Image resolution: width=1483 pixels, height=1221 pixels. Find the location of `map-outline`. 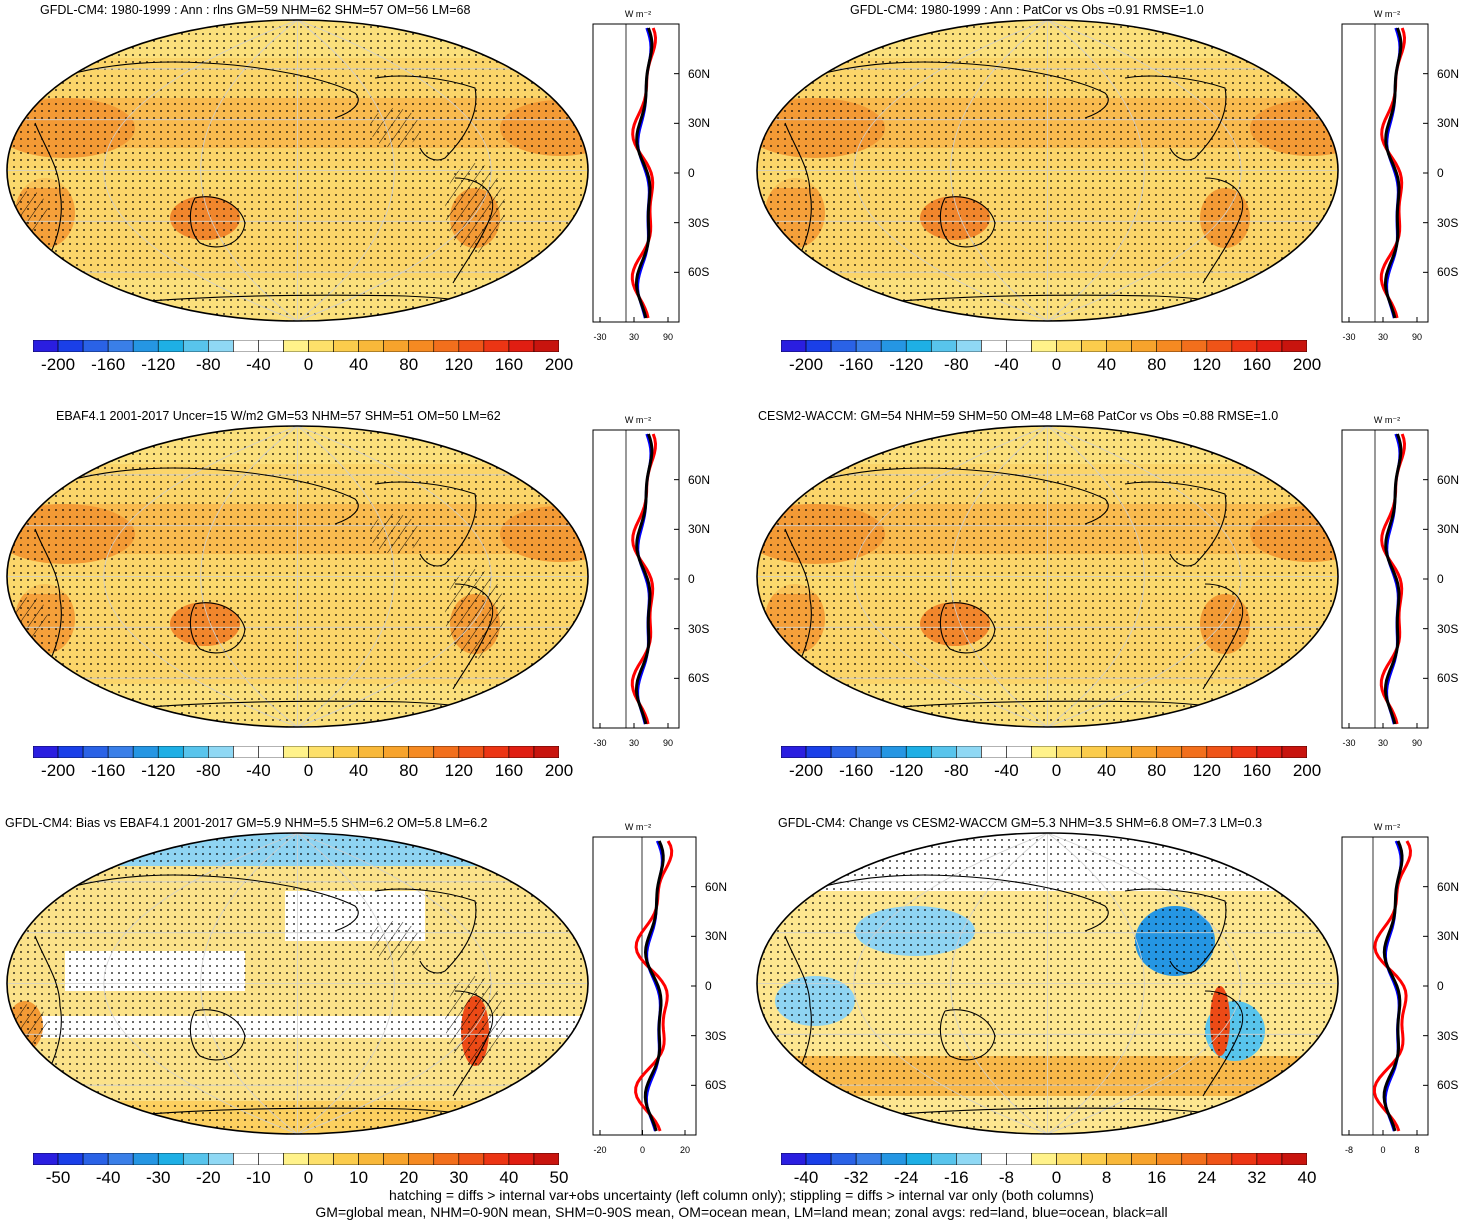

map-outline is located at coordinates (1047, 576).